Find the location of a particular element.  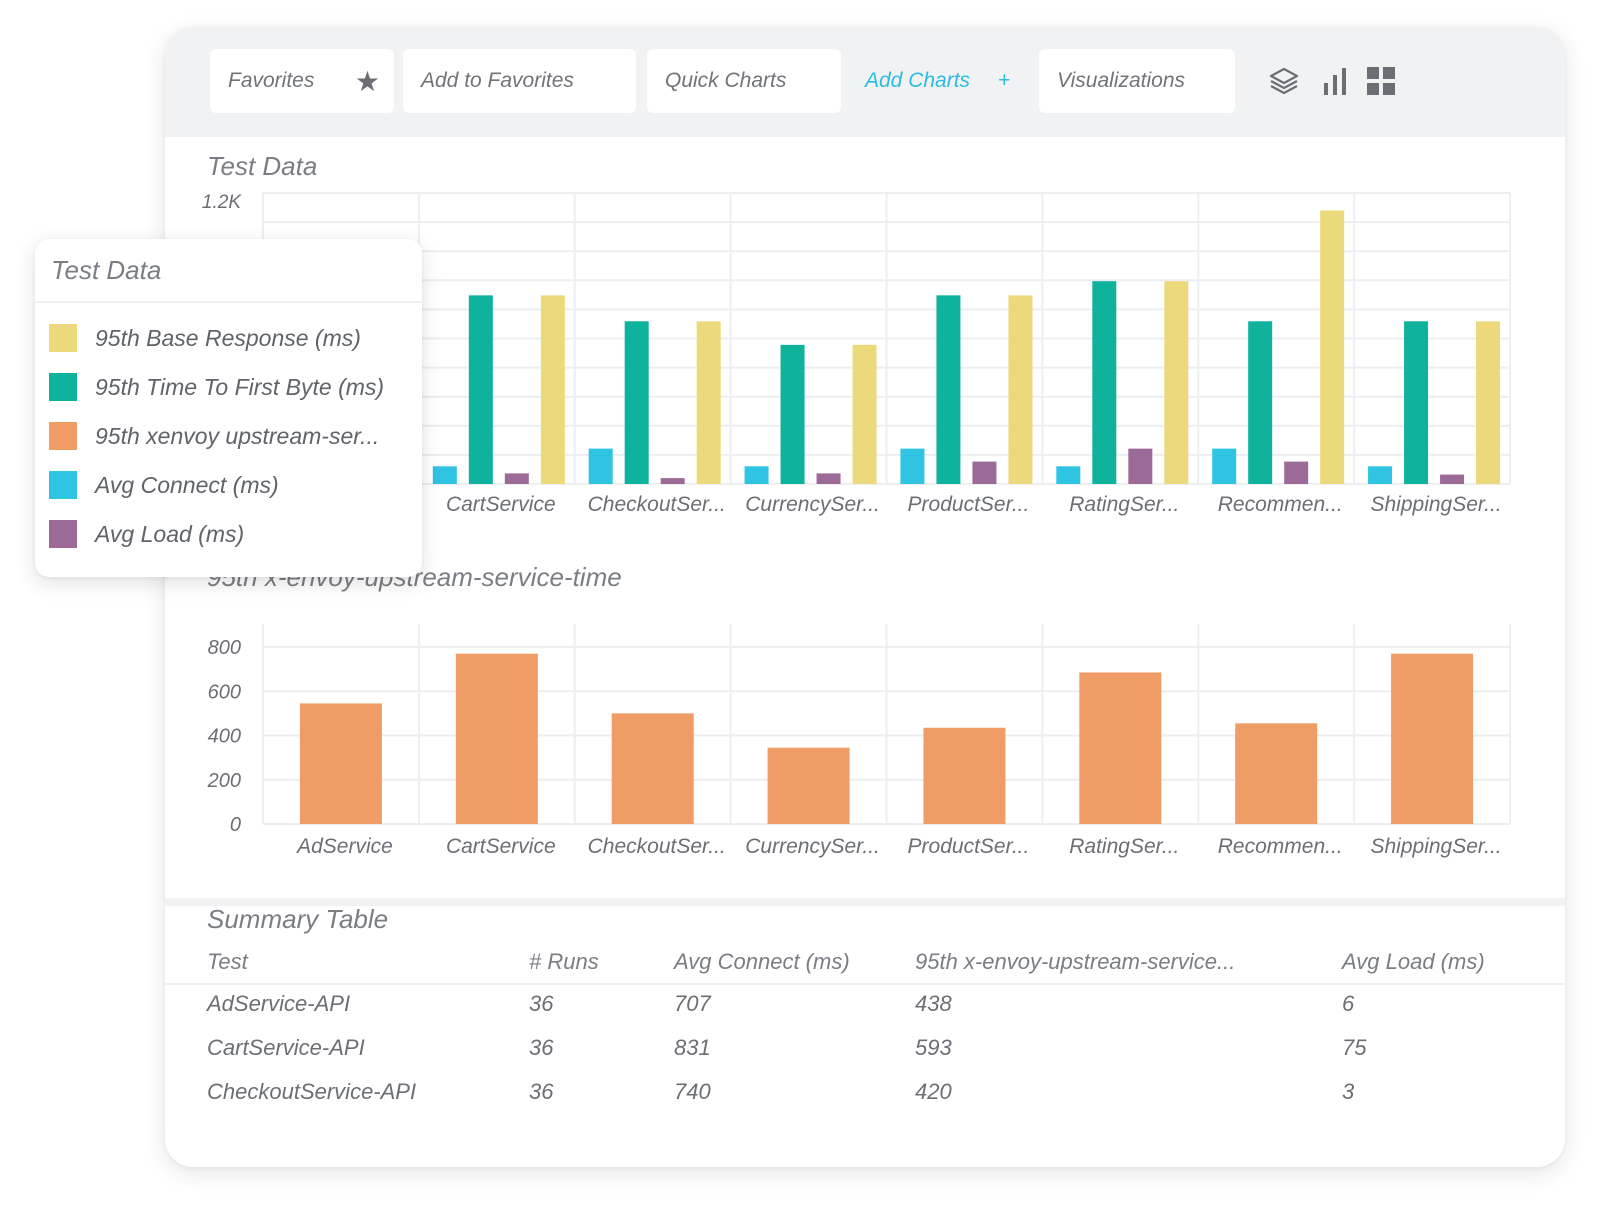

cell-avg-load: 6 is located at coordinates (1348, 1003).